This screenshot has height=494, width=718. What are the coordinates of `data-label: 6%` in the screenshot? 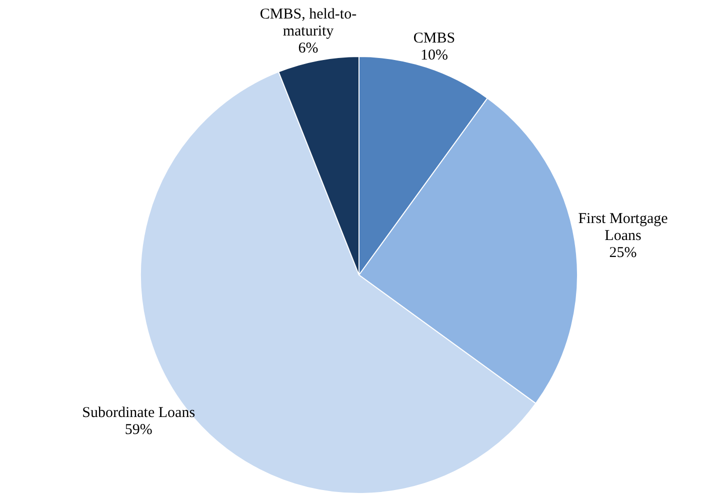 It's located at (308, 48).